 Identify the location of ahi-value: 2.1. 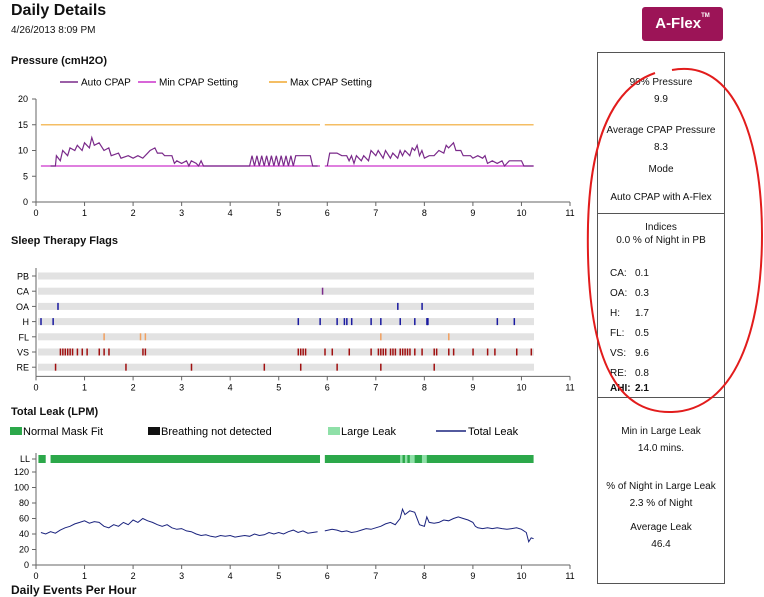
(642, 388).